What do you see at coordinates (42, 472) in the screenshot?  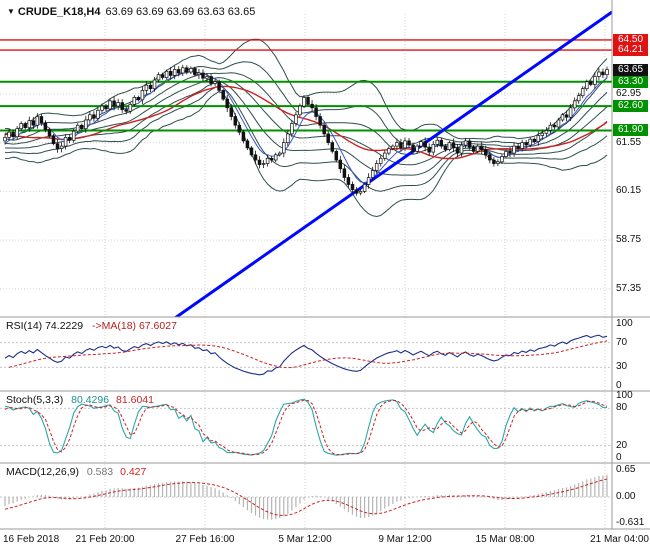 I see `macd-label: MACD(12,26,9)` at bounding box center [42, 472].